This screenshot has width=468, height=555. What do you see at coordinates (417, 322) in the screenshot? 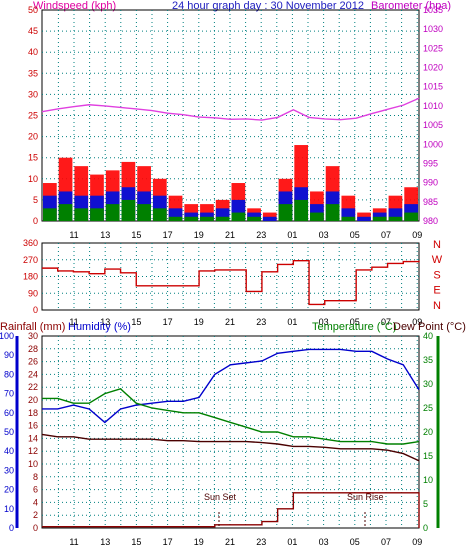
I see `direction-x-tick-label: 09` at bounding box center [417, 322].